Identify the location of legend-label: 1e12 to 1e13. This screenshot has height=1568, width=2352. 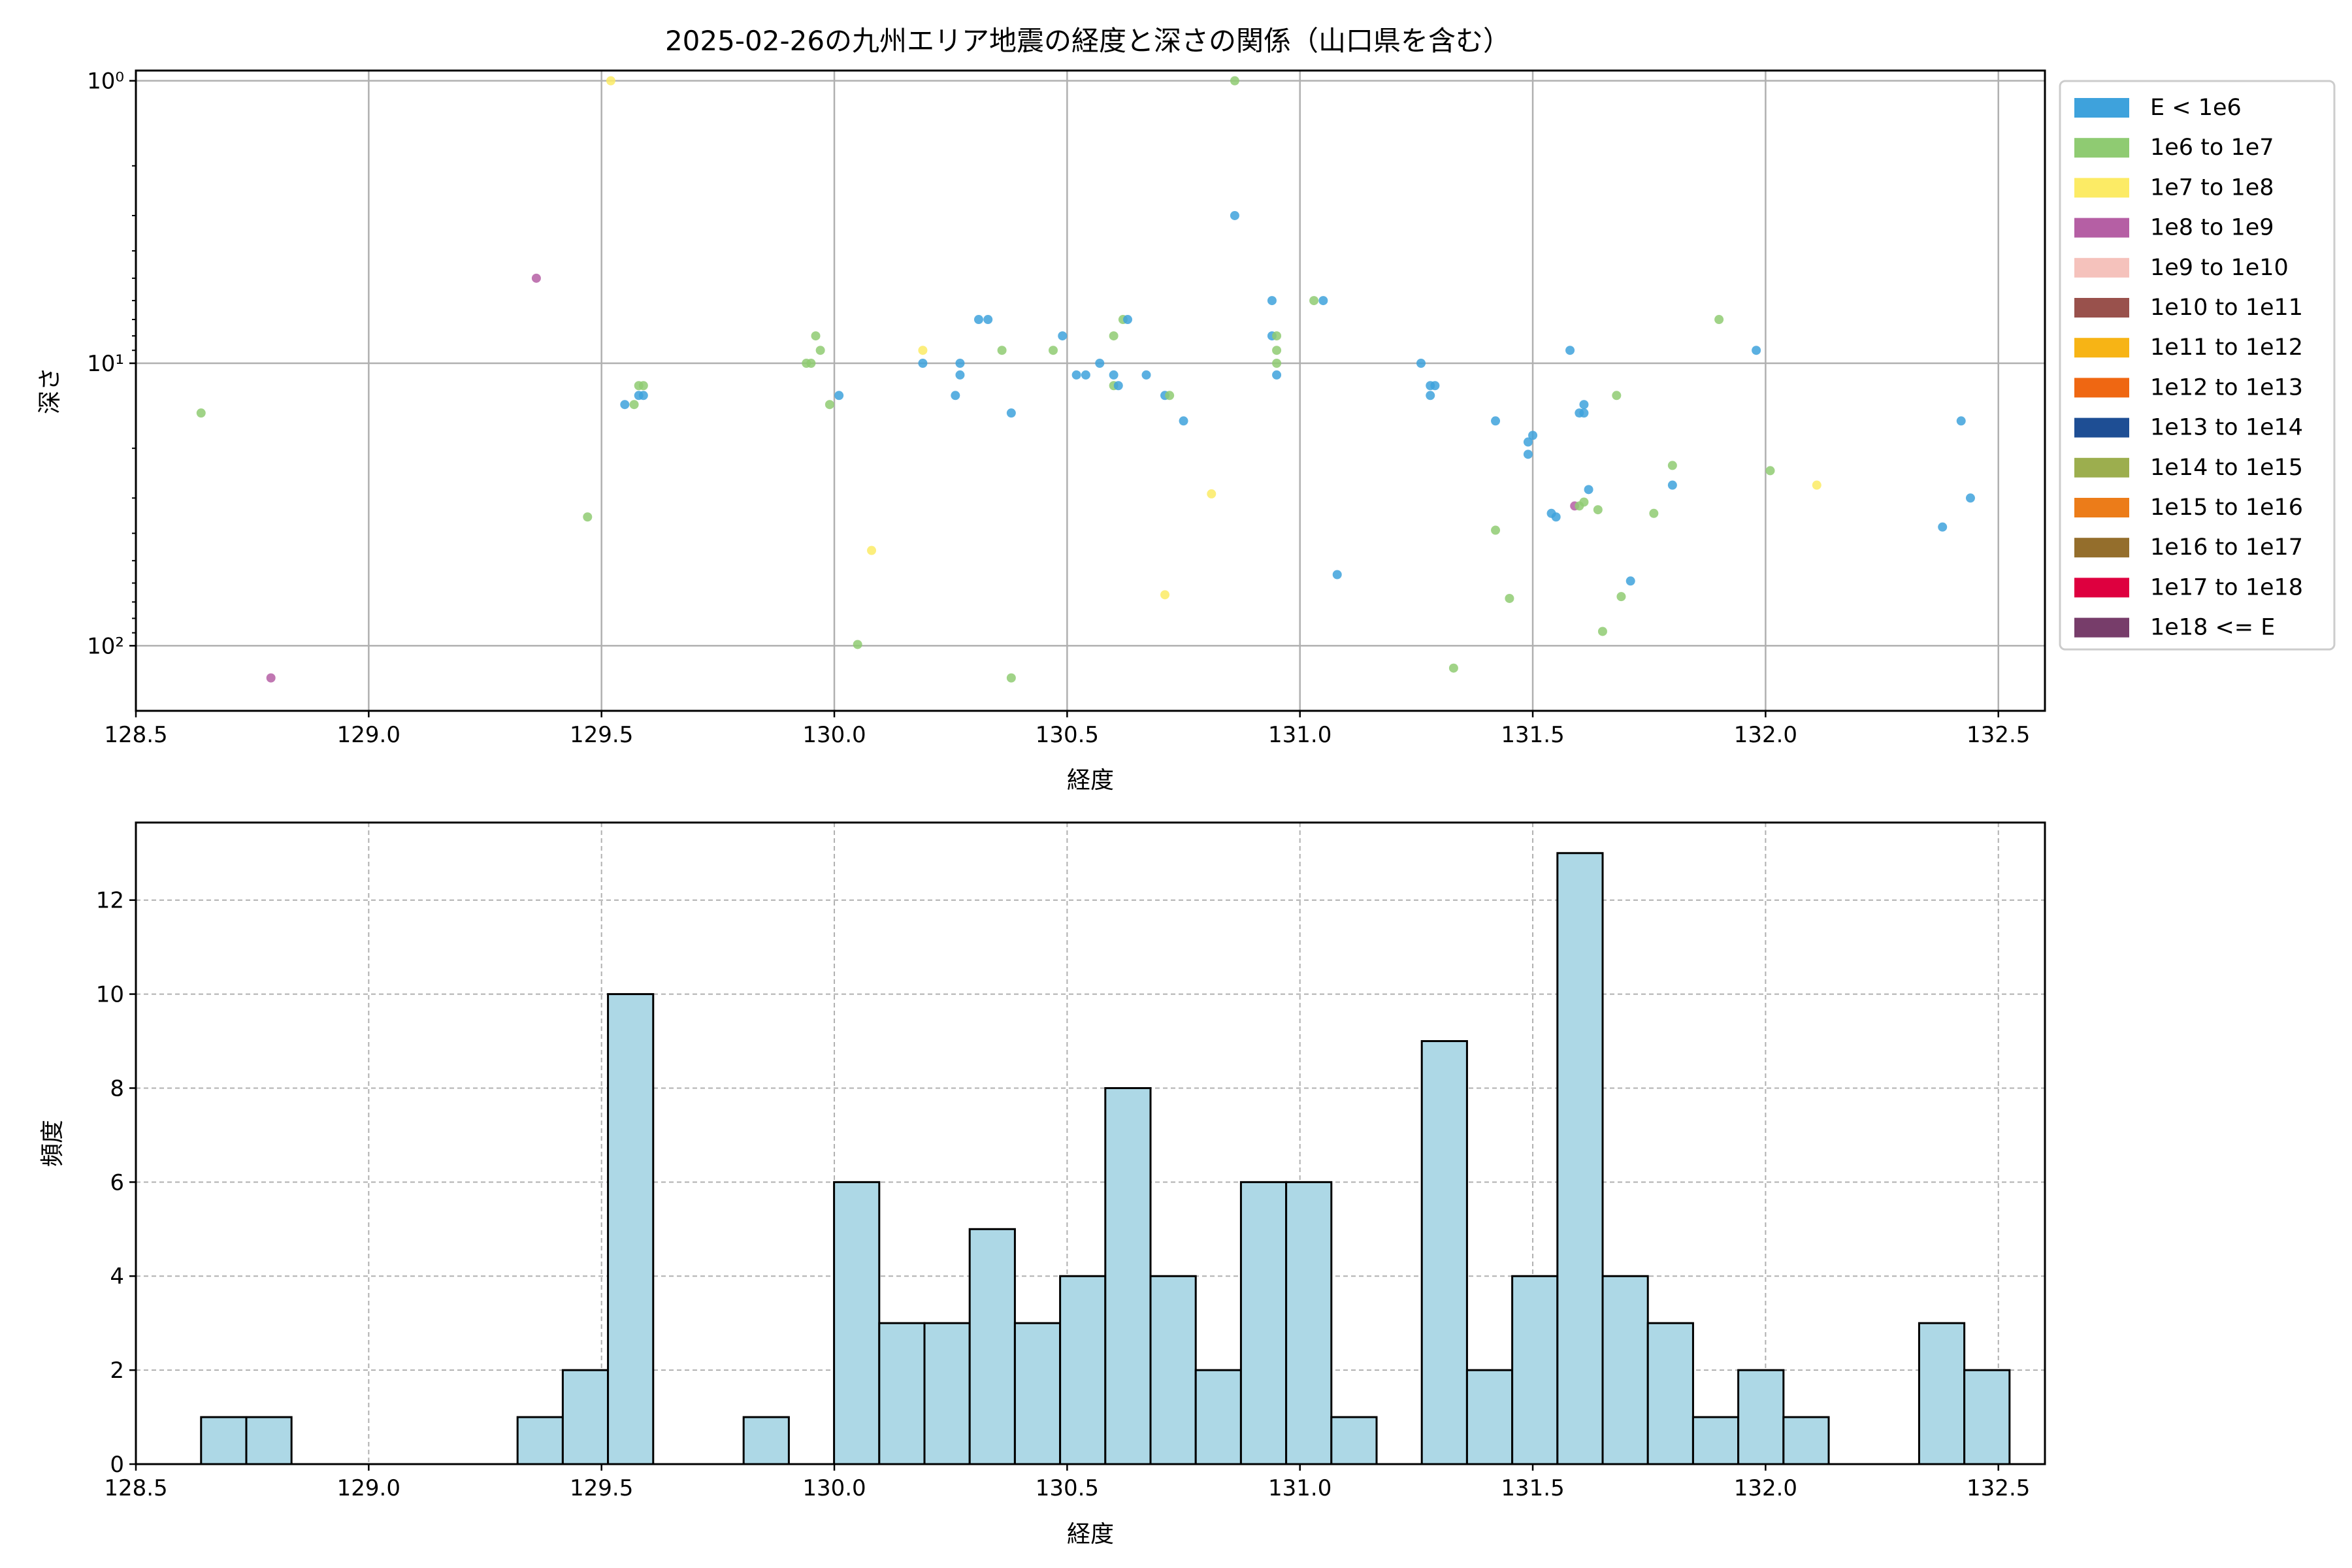
(2226, 387).